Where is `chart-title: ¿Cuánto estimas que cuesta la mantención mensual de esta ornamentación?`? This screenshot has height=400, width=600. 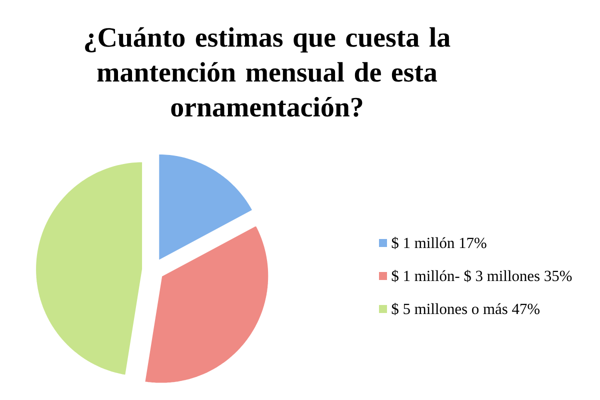
chart-title: ¿Cuánto estimas que cuesta la mantención mensual de esta ornamentación? is located at coordinates (267, 72).